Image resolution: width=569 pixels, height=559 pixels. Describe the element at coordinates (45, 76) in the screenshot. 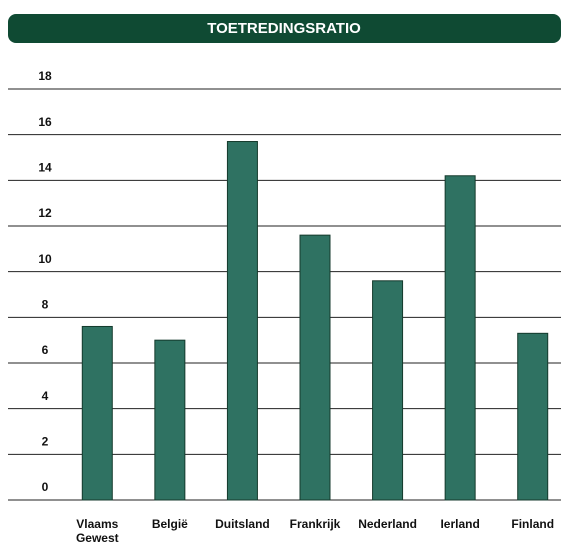

I see `y-tick-label: 18` at that location.